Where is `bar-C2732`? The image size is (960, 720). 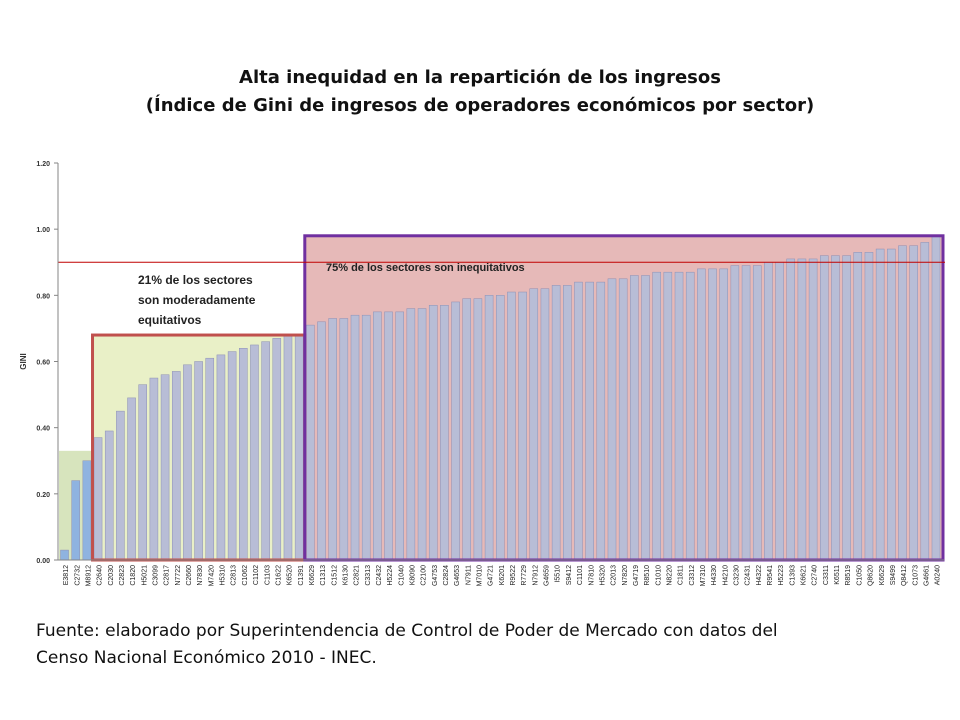 bar-C2732 is located at coordinates (75, 520).